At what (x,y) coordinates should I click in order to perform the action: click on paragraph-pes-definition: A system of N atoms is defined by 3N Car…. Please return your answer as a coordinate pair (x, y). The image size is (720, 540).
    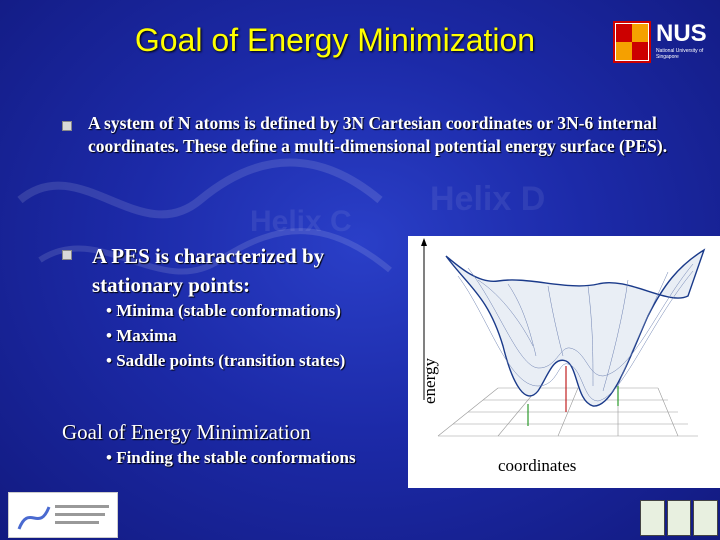
    Looking at the image, I should click on (378, 134).